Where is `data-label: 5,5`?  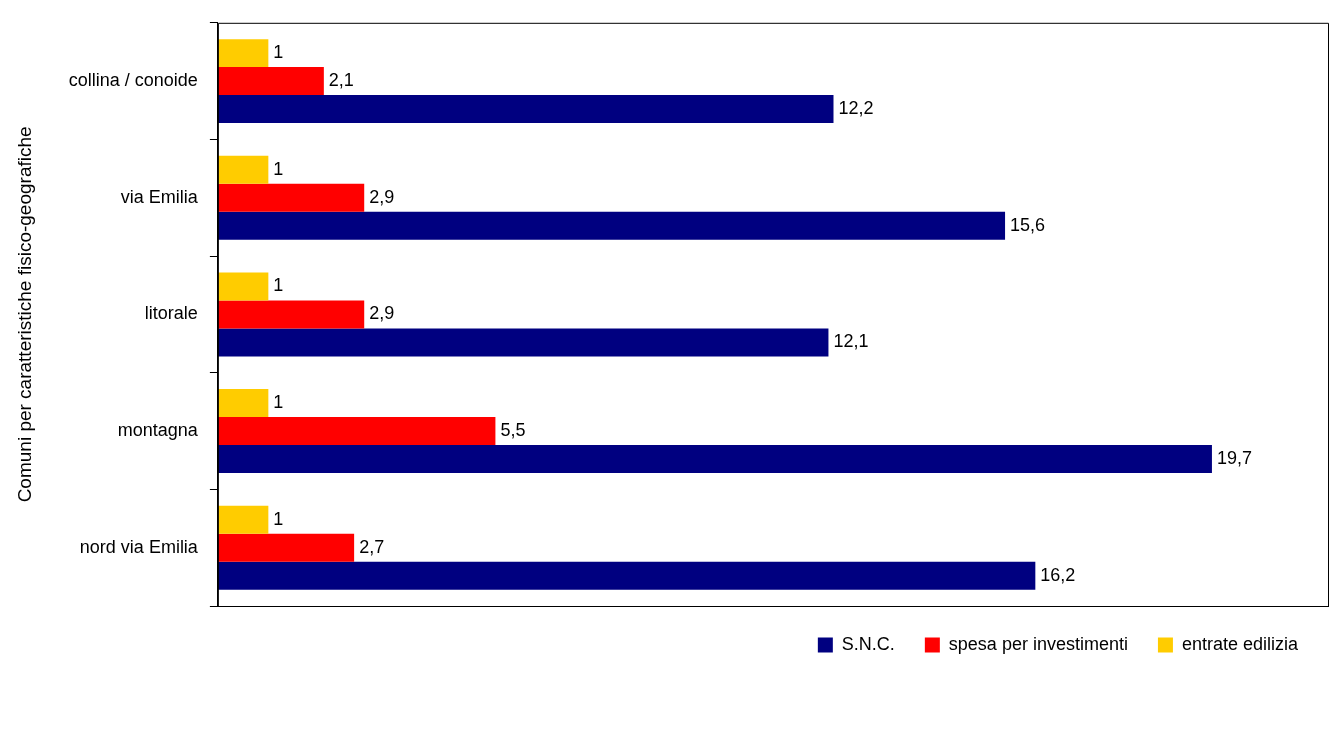 data-label: 5,5 is located at coordinates (513, 430).